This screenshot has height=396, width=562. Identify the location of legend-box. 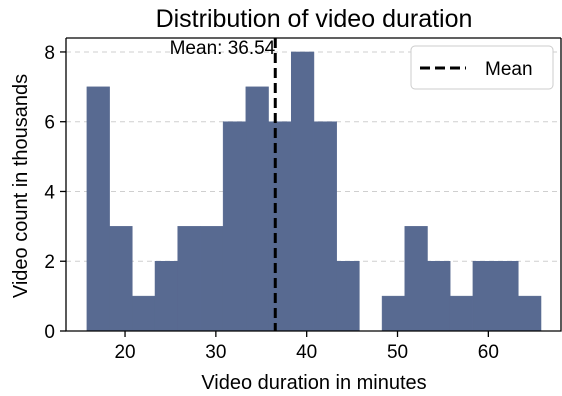
(482, 67).